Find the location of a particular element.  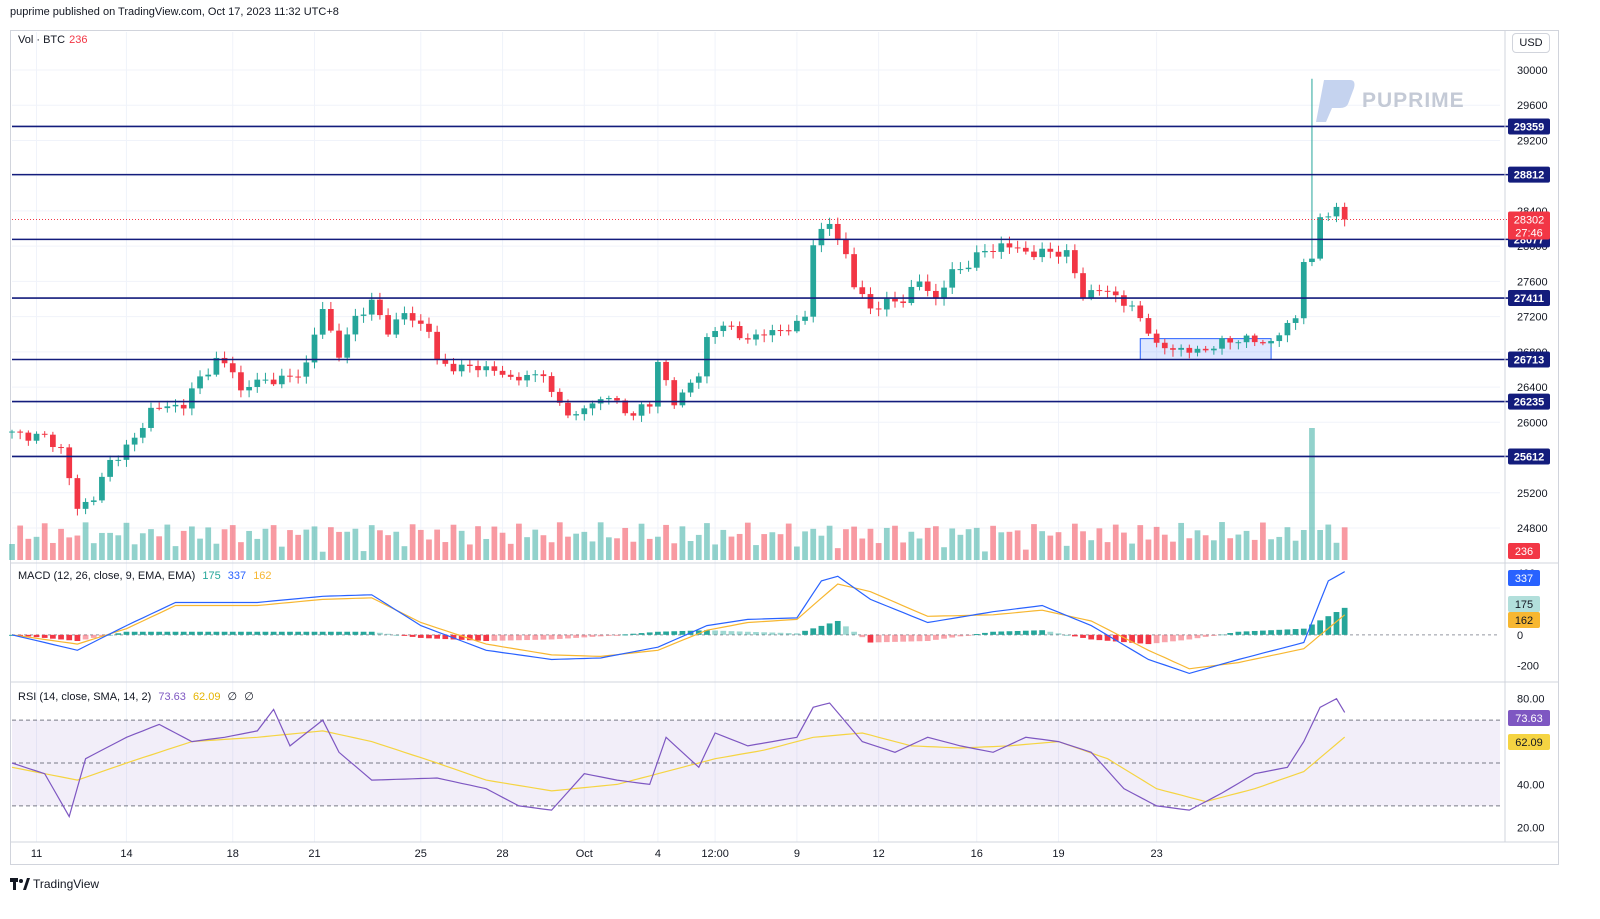

rsi-value: 73.63 is located at coordinates (172, 697).